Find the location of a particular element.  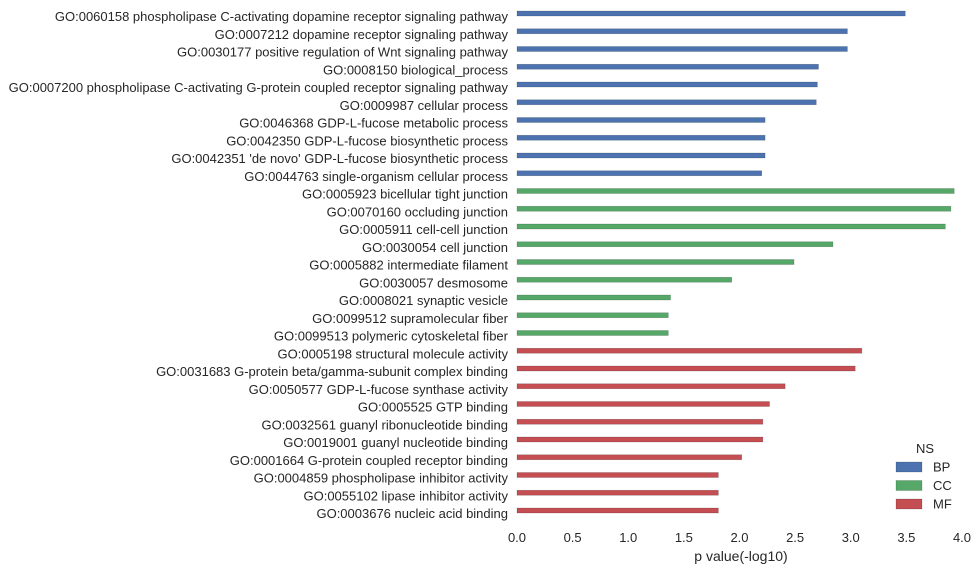

category-label: GO:0008021 synaptic vesicle is located at coordinates (423, 300).